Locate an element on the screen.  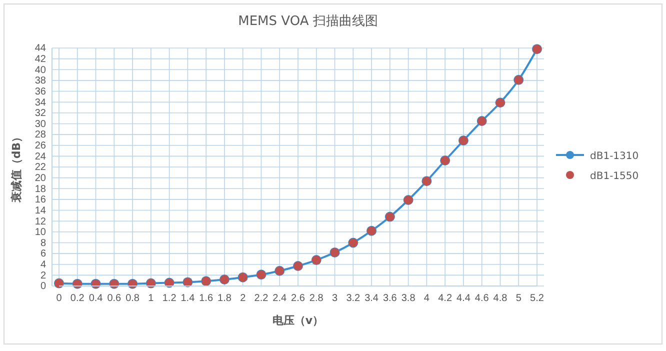
x-tick-label: 3.4 is located at coordinates (371, 298).